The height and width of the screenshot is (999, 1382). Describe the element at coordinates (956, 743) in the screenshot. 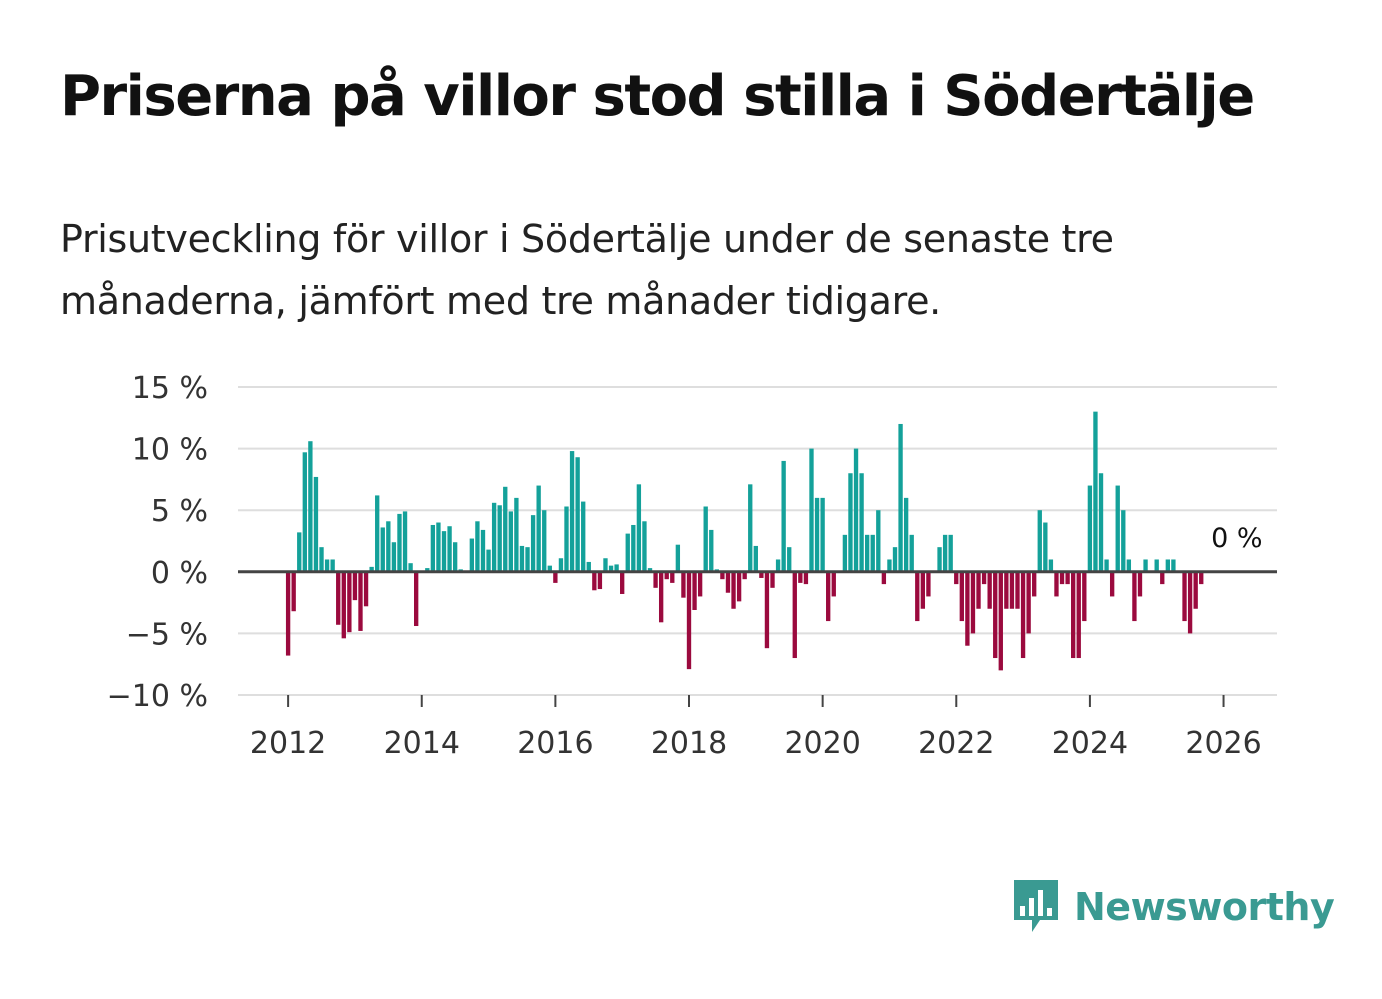

I see `x-tick-label: 2022` at that location.